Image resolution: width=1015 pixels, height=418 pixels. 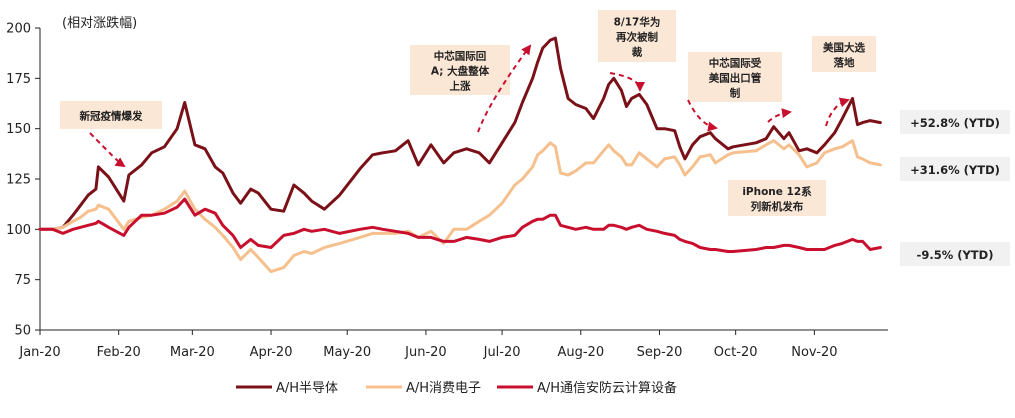 I want to click on annotation-text: A; 大盘整体, so click(x=460, y=71).